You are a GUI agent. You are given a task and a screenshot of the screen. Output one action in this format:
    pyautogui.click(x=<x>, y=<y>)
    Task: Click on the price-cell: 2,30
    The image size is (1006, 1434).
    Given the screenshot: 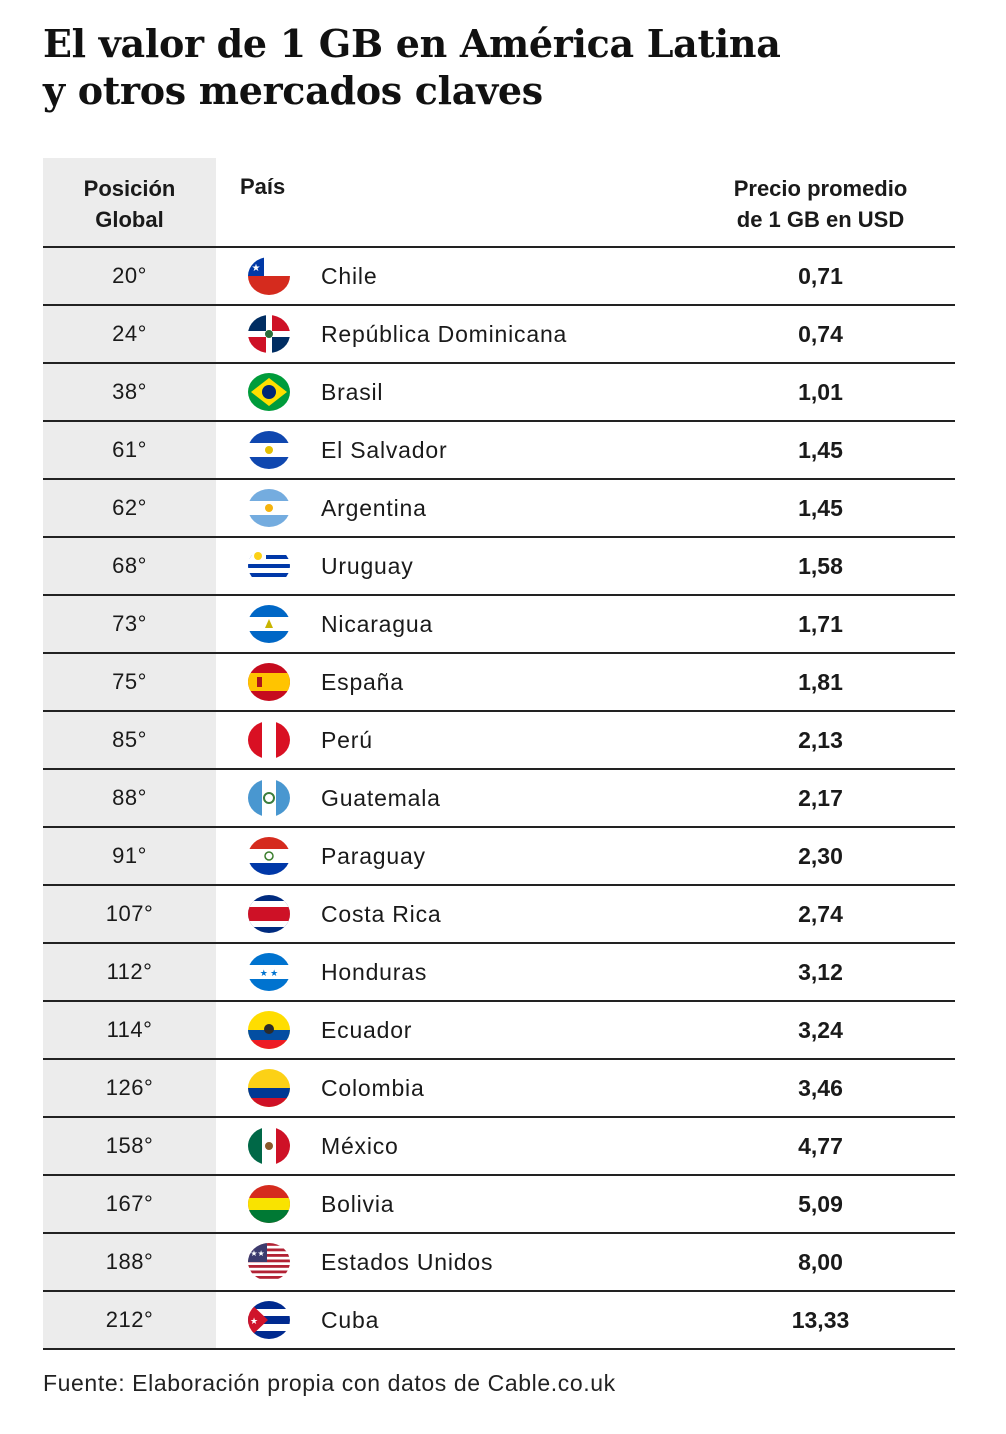 What is the action you would take?
    pyautogui.click(x=820, y=856)
    